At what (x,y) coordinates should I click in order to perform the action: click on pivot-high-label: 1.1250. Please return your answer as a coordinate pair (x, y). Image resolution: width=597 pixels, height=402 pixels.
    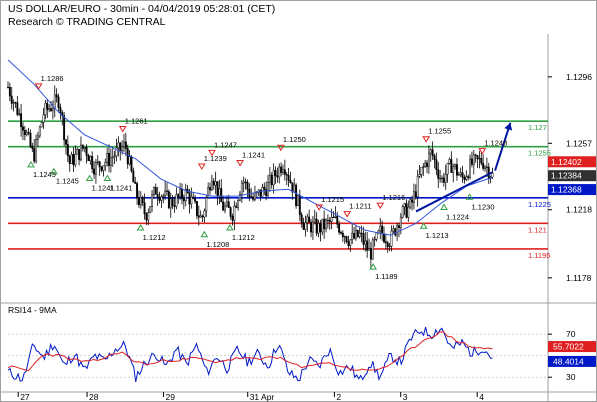
    Looking at the image, I should click on (294, 139).